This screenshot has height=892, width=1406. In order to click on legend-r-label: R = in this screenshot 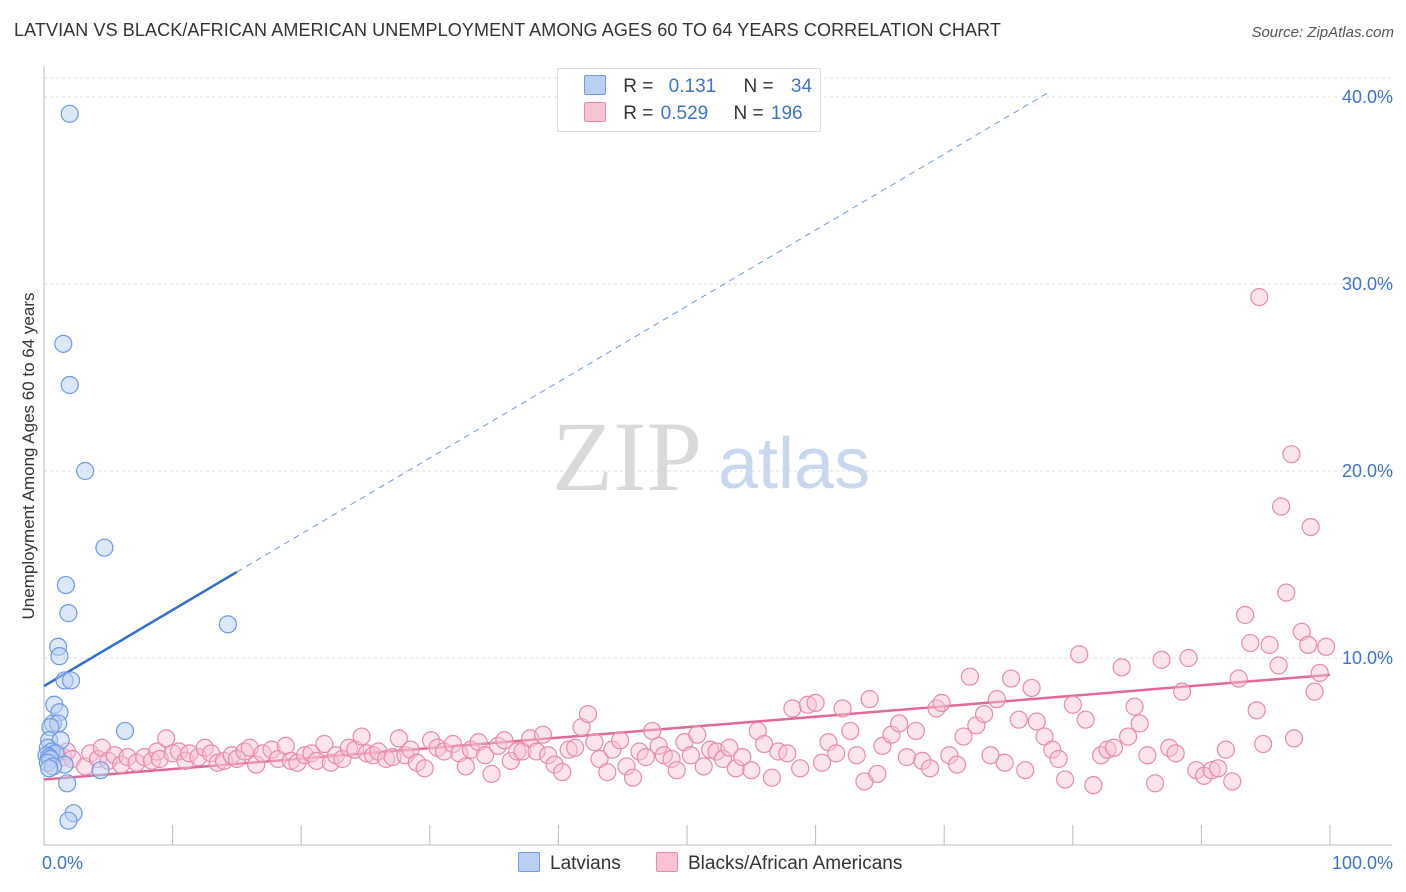, I will do `click(638, 86)`.